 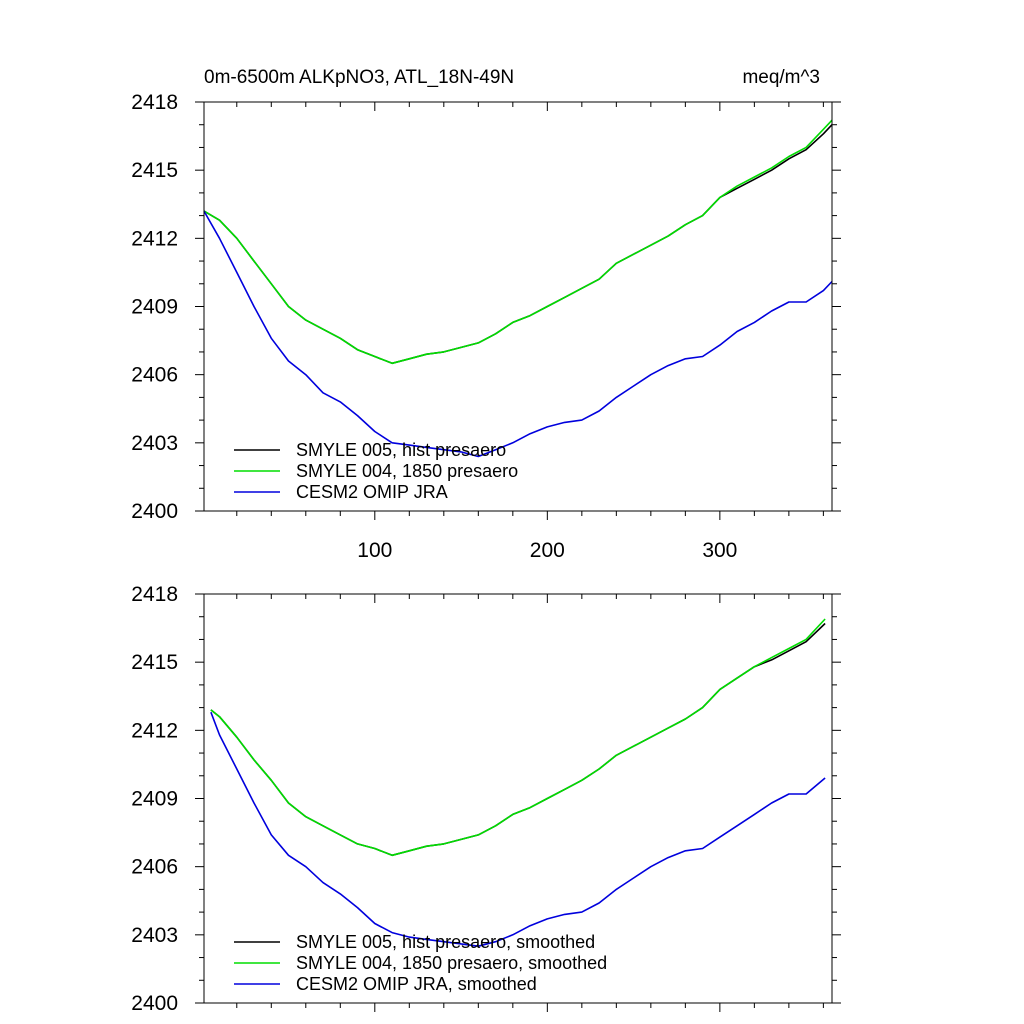 I want to click on x-tick-label: 300, so click(x=719, y=550).